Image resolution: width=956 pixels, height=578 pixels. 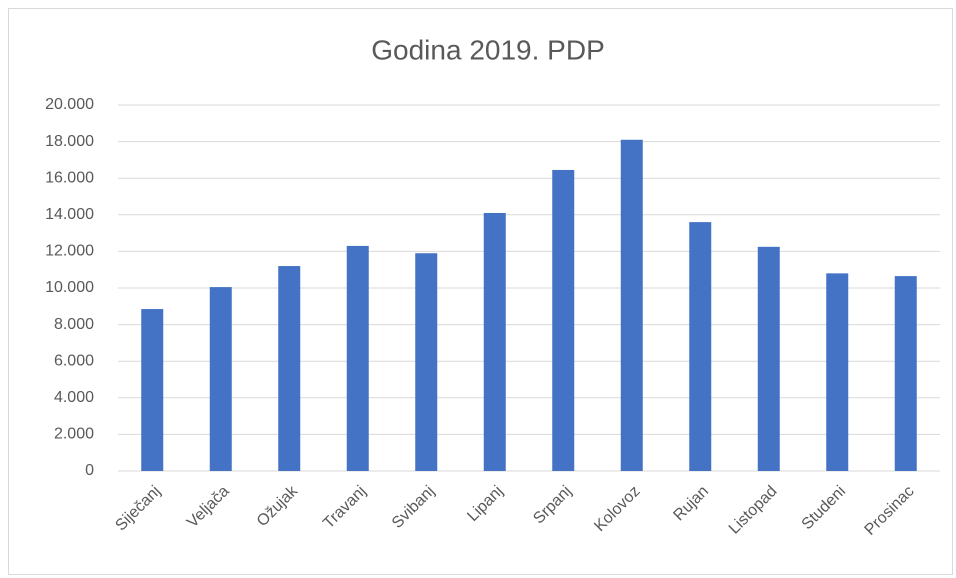 What do you see at coordinates (69, 287) in the screenshot?
I see `y-tick-label: 10.000` at bounding box center [69, 287].